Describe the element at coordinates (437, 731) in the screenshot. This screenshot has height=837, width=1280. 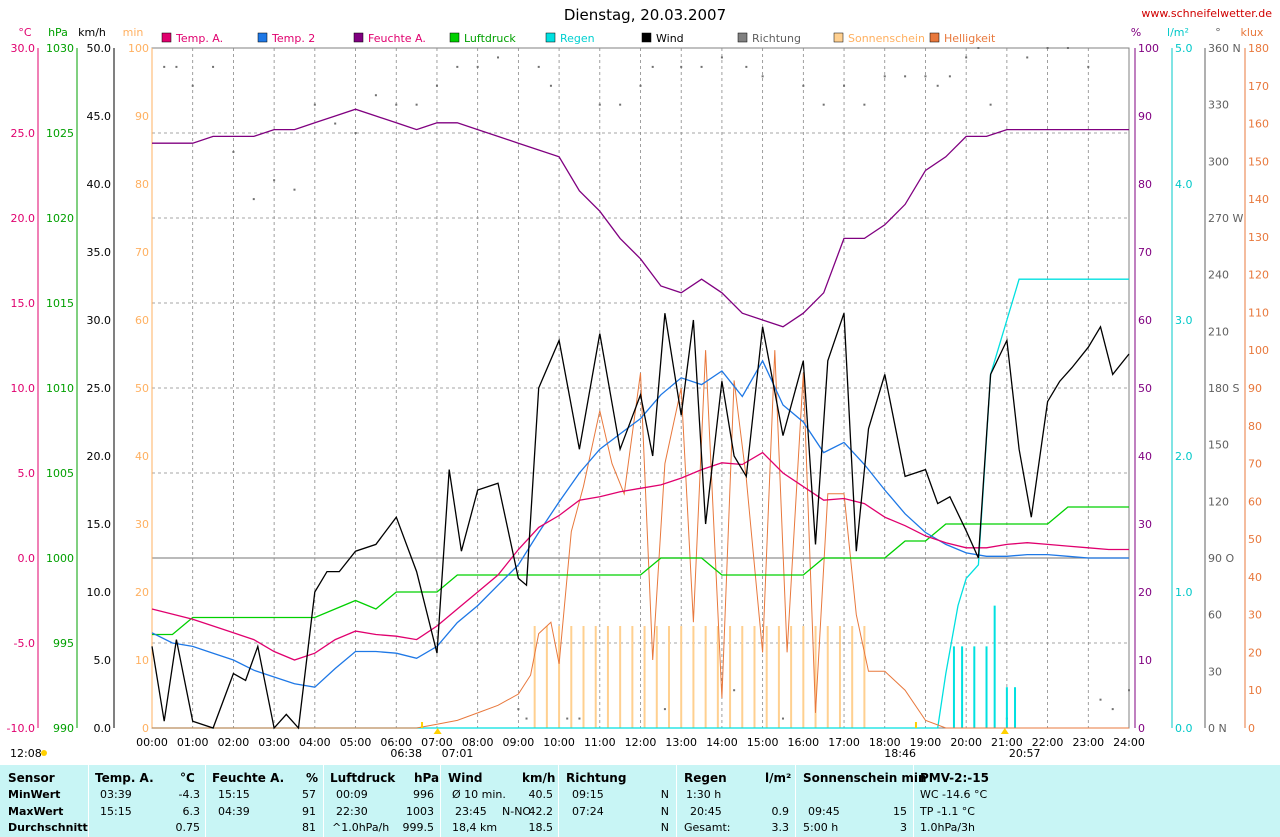
I see `first-light-marker` at that location.